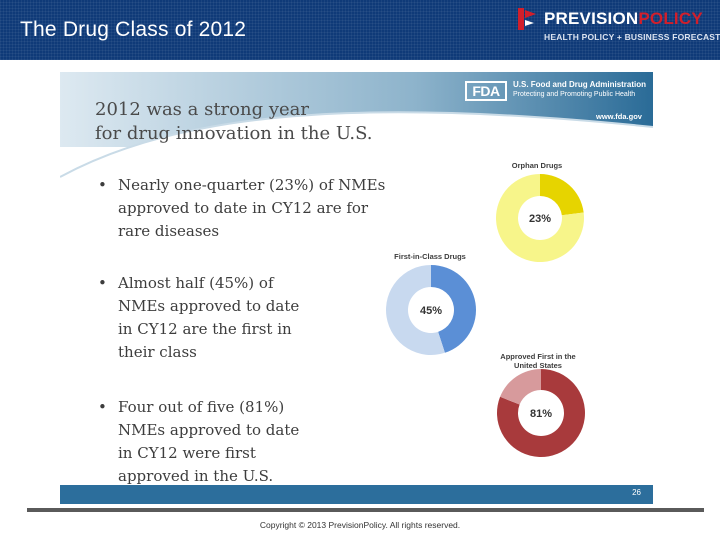 The image size is (720, 540). What do you see at coordinates (252, 185) in the screenshot?
I see `bullet-line: Nearly one-quarter (23%) of NMEs` at bounding box center [252, 185].